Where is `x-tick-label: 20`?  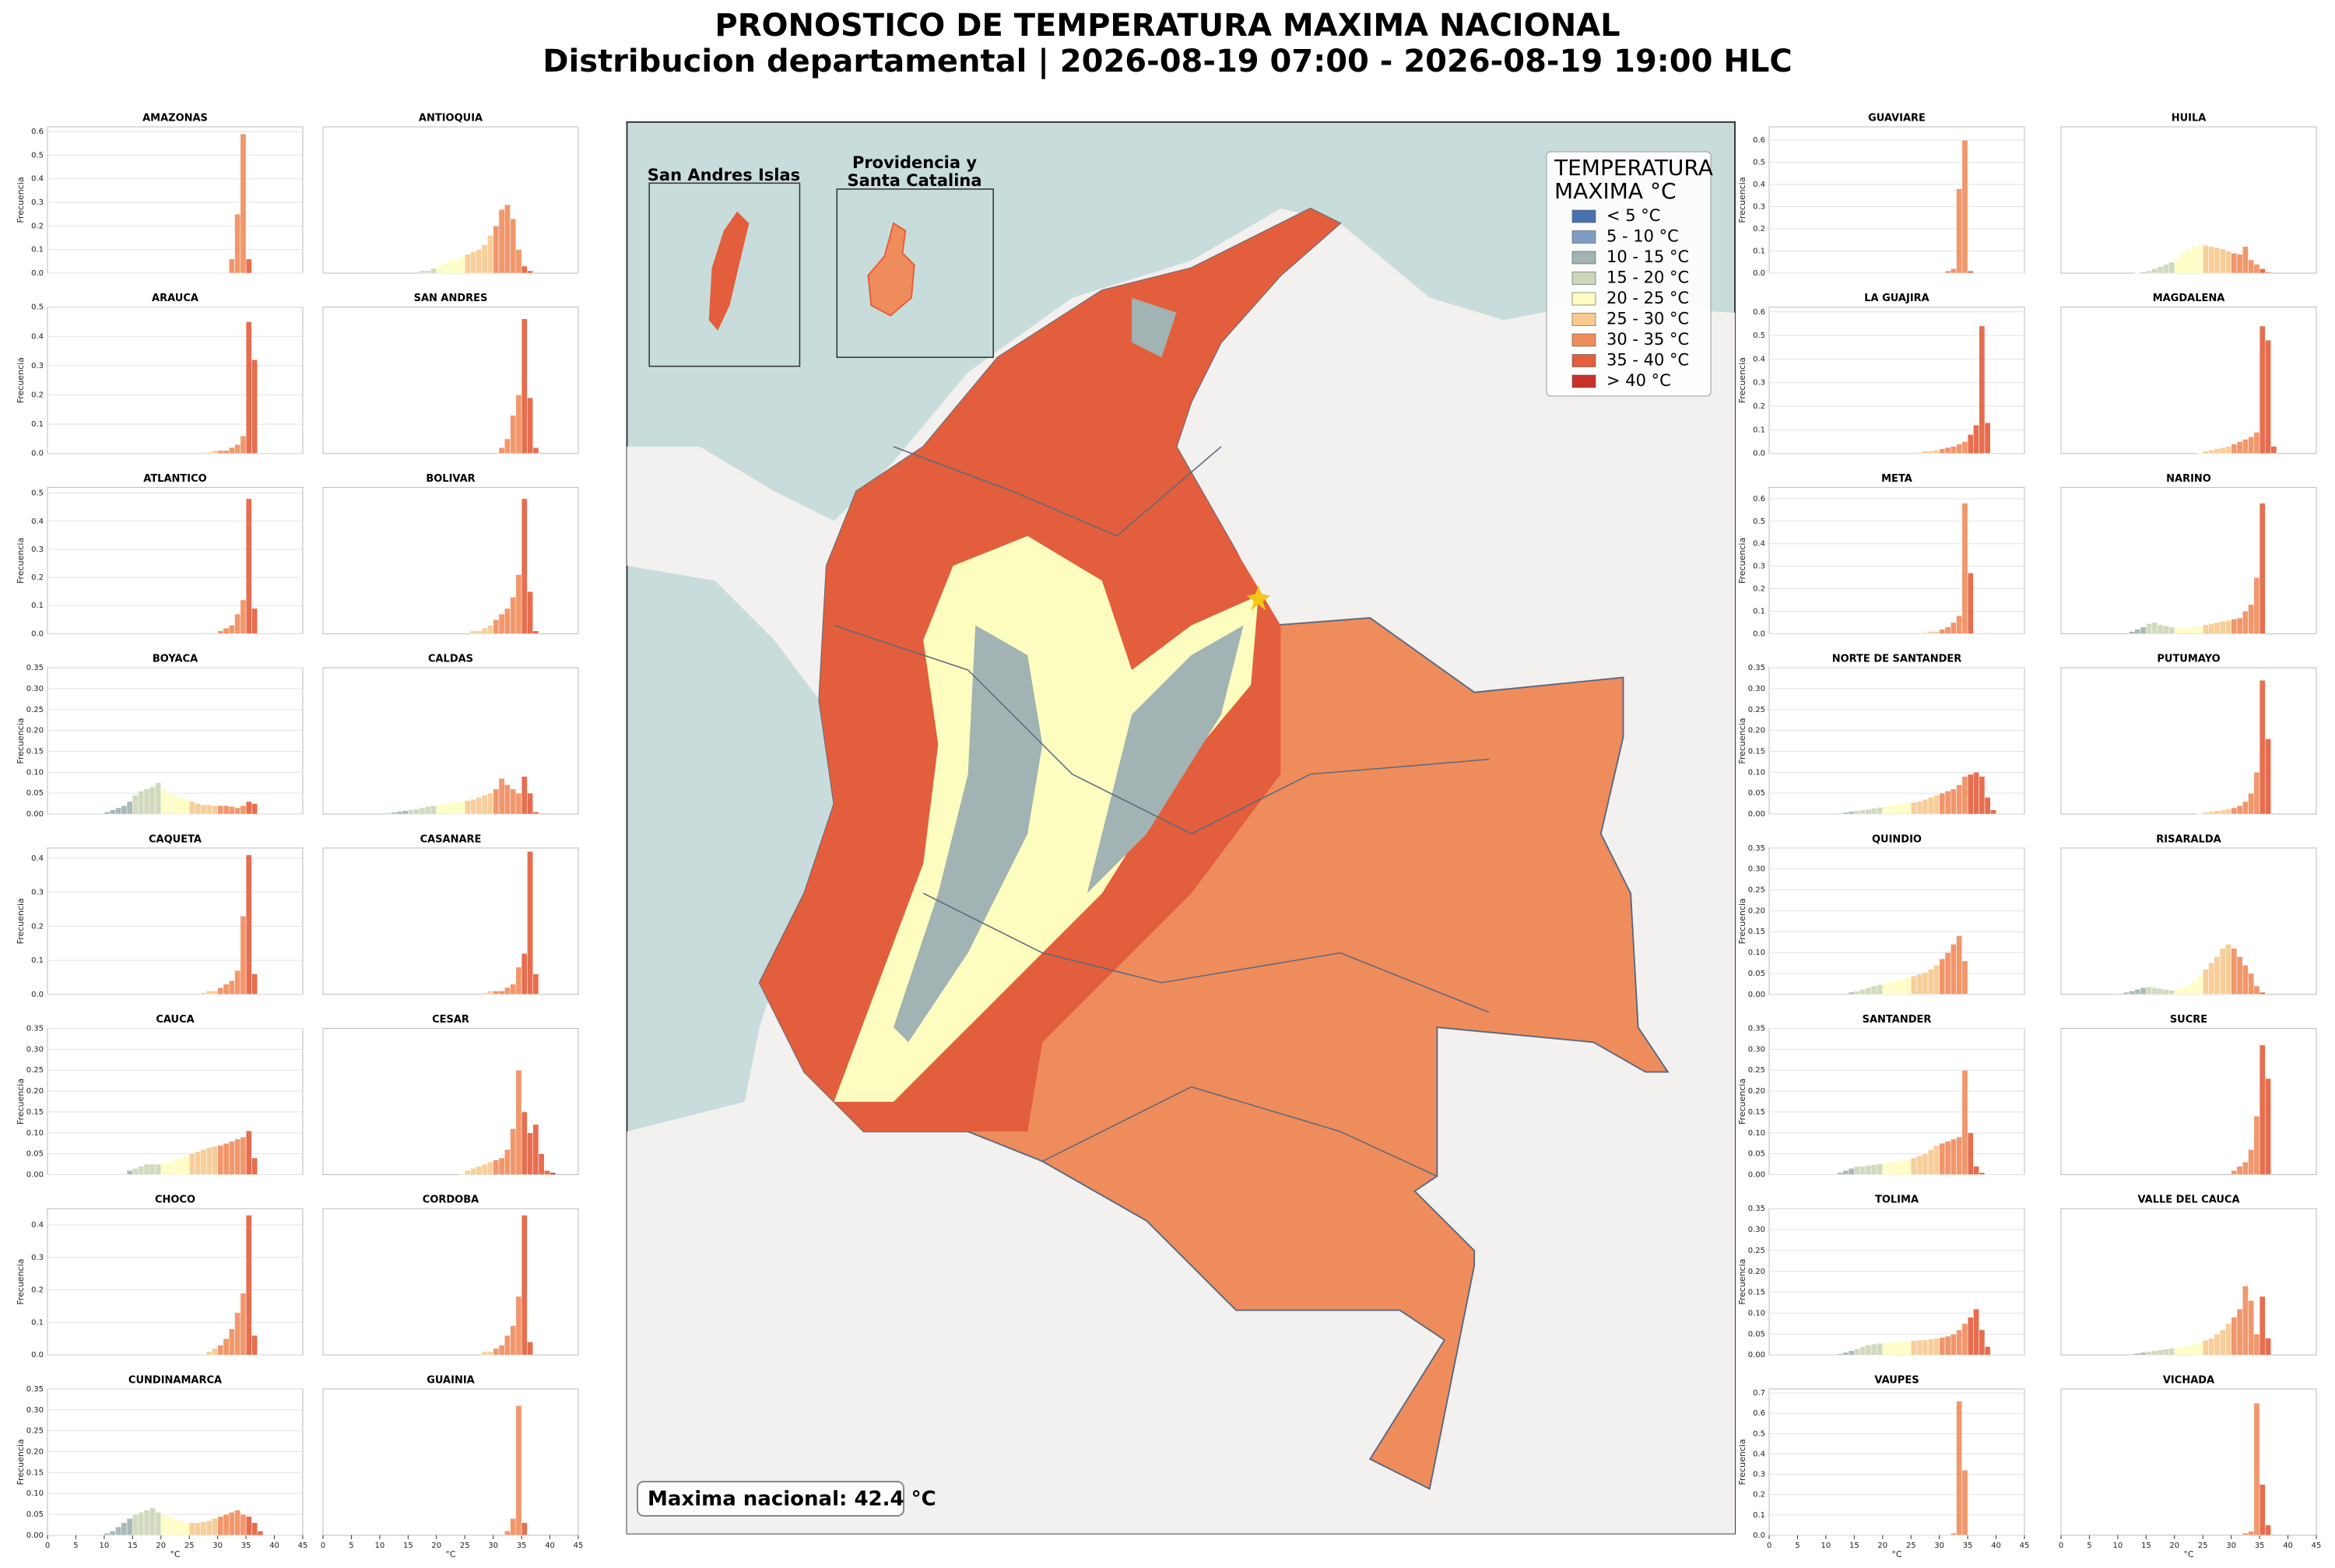
x-tick-label: 20 is located at coordinates (161, 1546).